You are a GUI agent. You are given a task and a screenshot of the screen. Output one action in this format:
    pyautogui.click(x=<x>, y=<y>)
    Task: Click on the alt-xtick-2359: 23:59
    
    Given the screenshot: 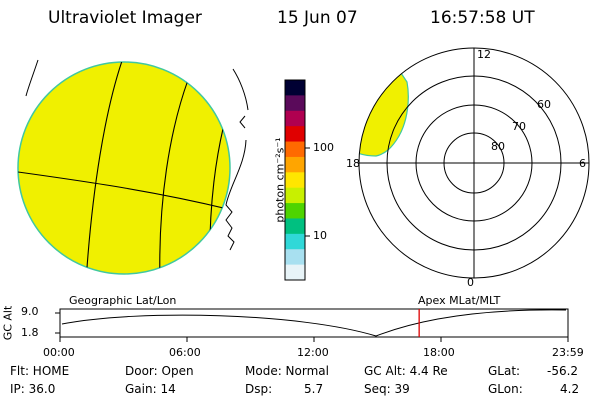 What is the action you would take?
    pyautogui.click(x=568, y=352)
    